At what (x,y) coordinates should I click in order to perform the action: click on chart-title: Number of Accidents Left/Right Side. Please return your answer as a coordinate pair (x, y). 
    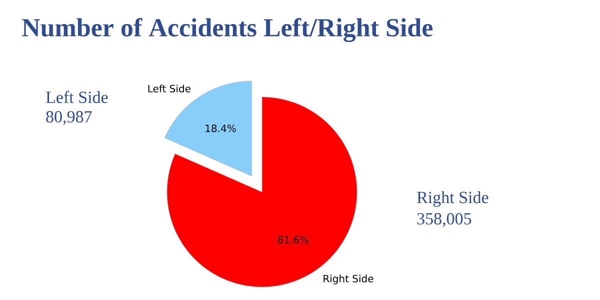
    Looking at the image, I should click on (227, 30).